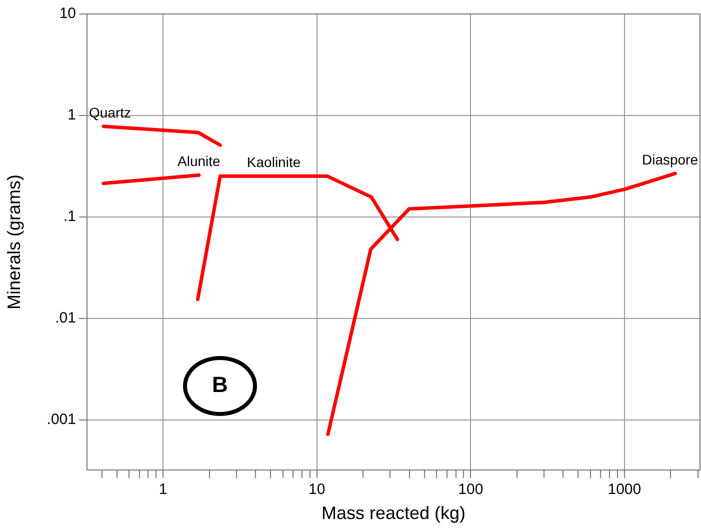 The height and width of the screenshot is (529, 701). What do you see at coordinates (61, 419) in the screenshot?
I see `y-tick-label: .001` at bounding box center [61, 419].